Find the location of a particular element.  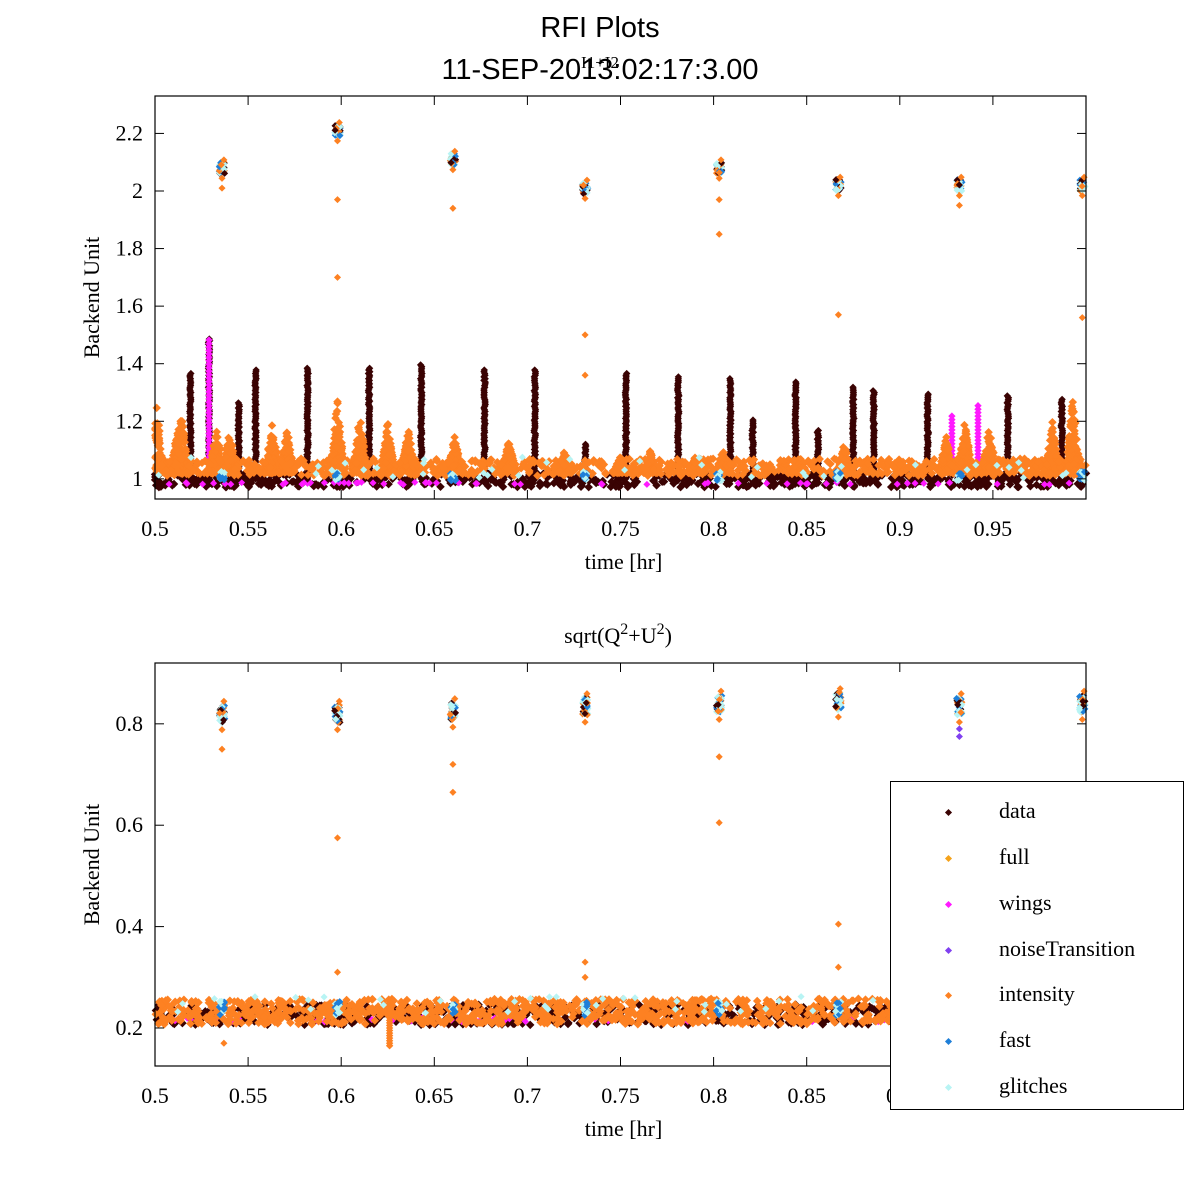

figure-datetime: 11-SEP-2013:02:17:3.00 is located at coordinates (600, 70).